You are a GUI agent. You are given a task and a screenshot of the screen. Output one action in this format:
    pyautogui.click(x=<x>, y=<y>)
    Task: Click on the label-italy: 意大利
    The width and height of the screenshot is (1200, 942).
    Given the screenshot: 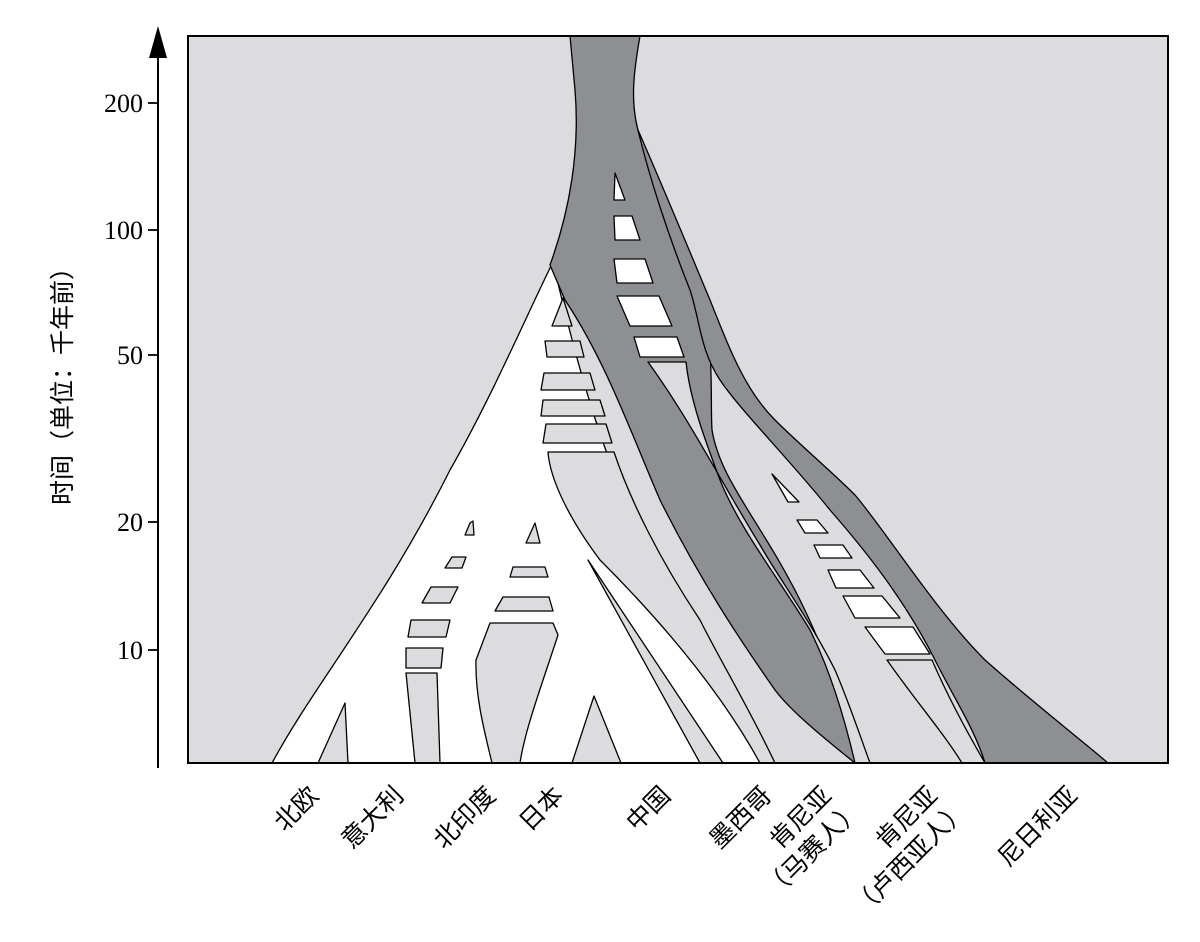 What is the action you would take?
    pyautogui.click(x=373, y=818)
    